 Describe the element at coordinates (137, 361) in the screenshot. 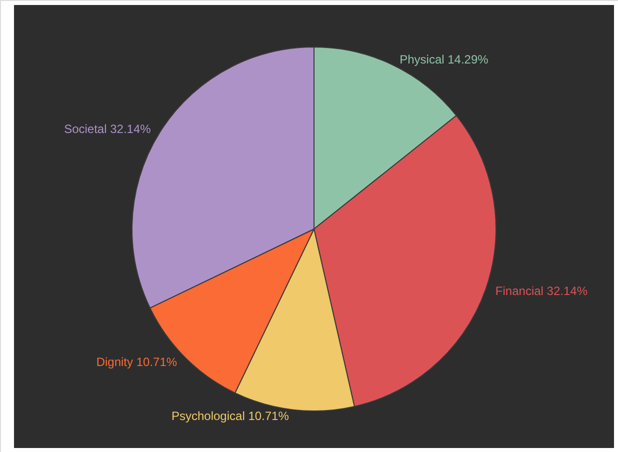

I see `slice-label: Dignity 10.71%` at that location.